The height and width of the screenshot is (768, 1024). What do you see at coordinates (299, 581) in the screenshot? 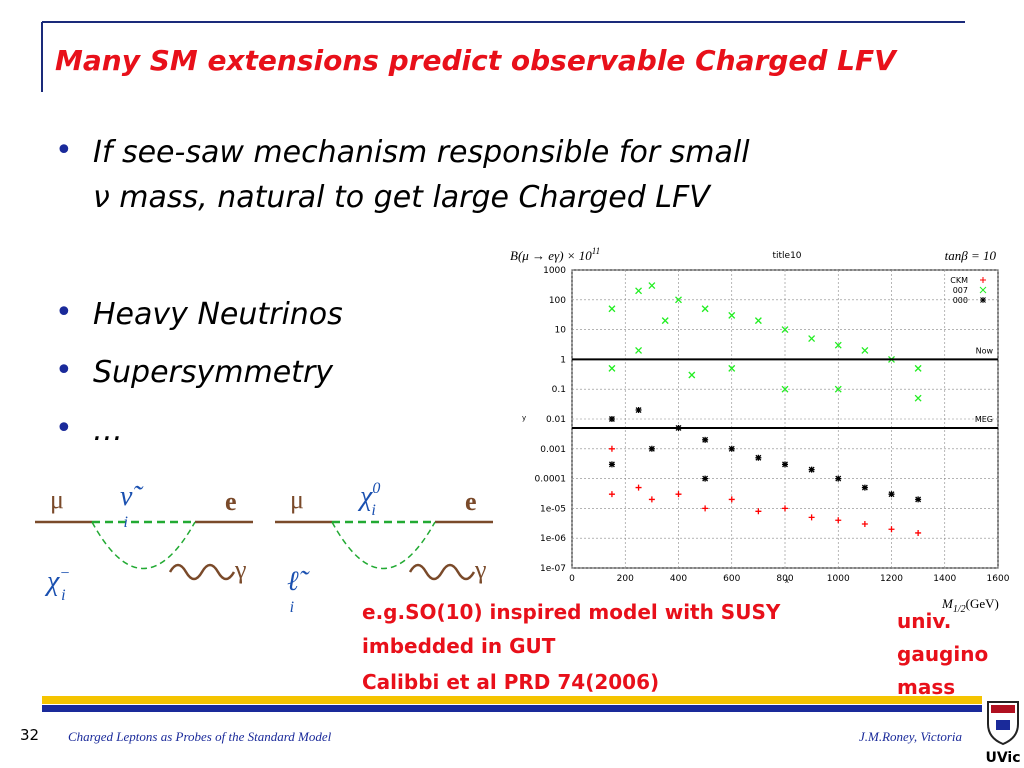
I see `loop-label-part: ℓ̃` at bounding box center [299, 581].